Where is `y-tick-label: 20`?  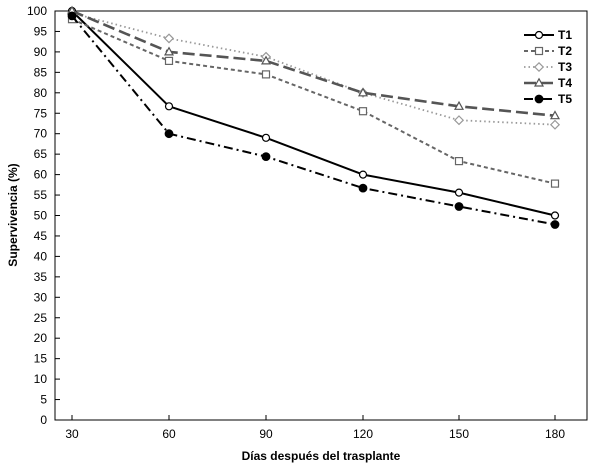 y-tick-label: 20 is located at coordinates (41, 338).